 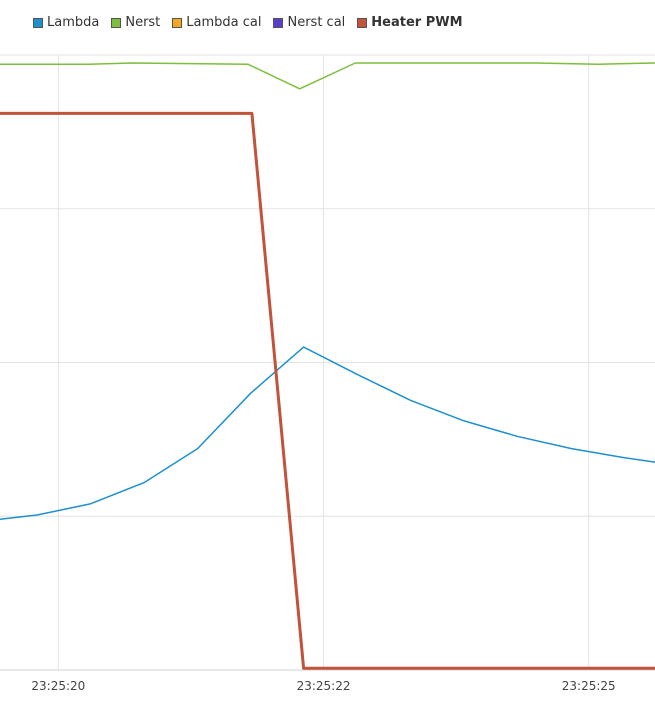 What do you see at coordinates (143, 22) in the screenshot?
I see `legend-label-nerst: Nerst` at bounding box center [143, 22].